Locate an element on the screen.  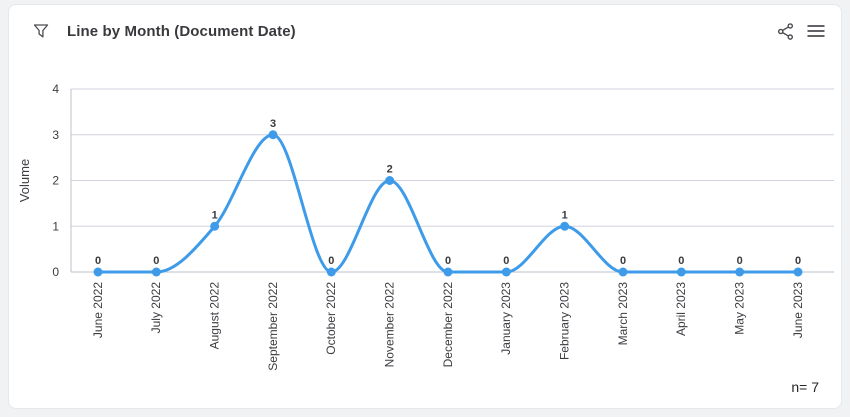
card-header: Line by Month (Document Date) is located at coordinates (425, 24).